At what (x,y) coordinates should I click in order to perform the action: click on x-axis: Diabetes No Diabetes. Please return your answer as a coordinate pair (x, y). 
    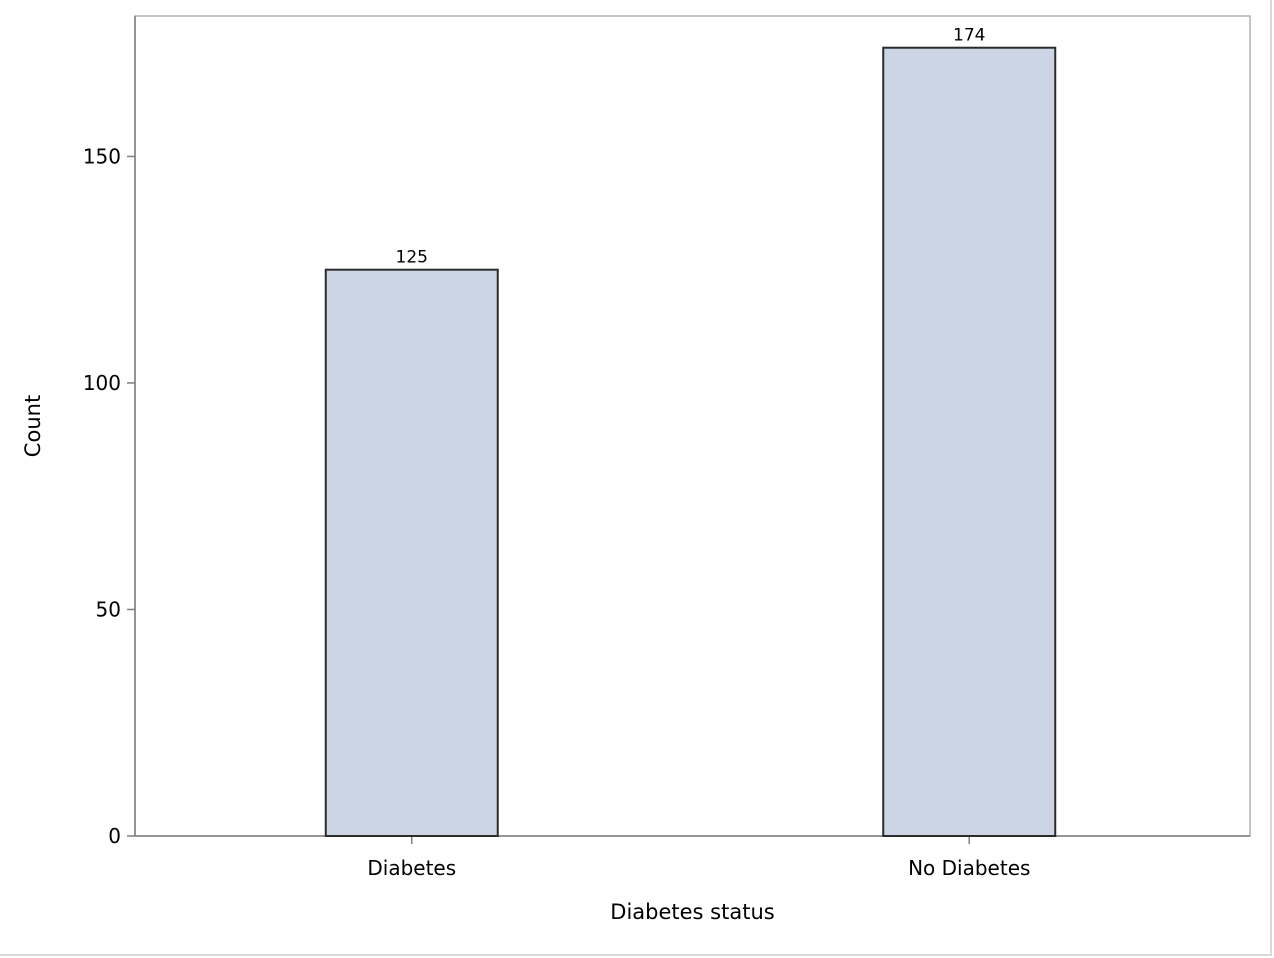
    Looking at the image, I should click on (692, 857).